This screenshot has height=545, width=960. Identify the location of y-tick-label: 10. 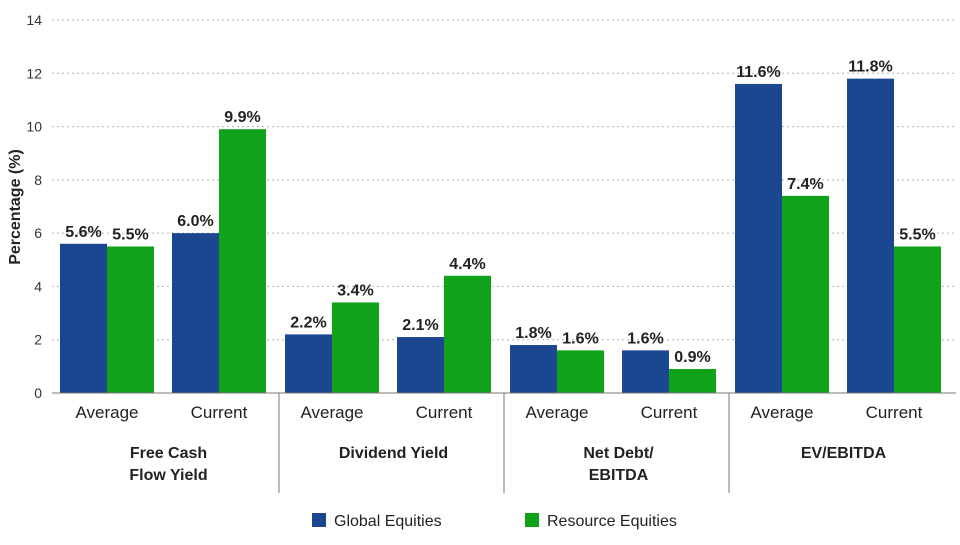
(34, 127).